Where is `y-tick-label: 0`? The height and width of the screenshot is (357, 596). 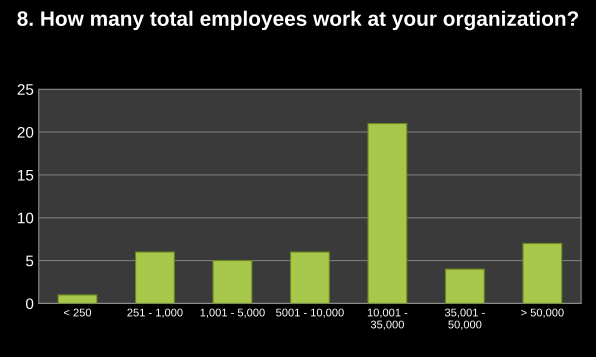 y-tick-label: 0 is located at coordinates (30, 304).